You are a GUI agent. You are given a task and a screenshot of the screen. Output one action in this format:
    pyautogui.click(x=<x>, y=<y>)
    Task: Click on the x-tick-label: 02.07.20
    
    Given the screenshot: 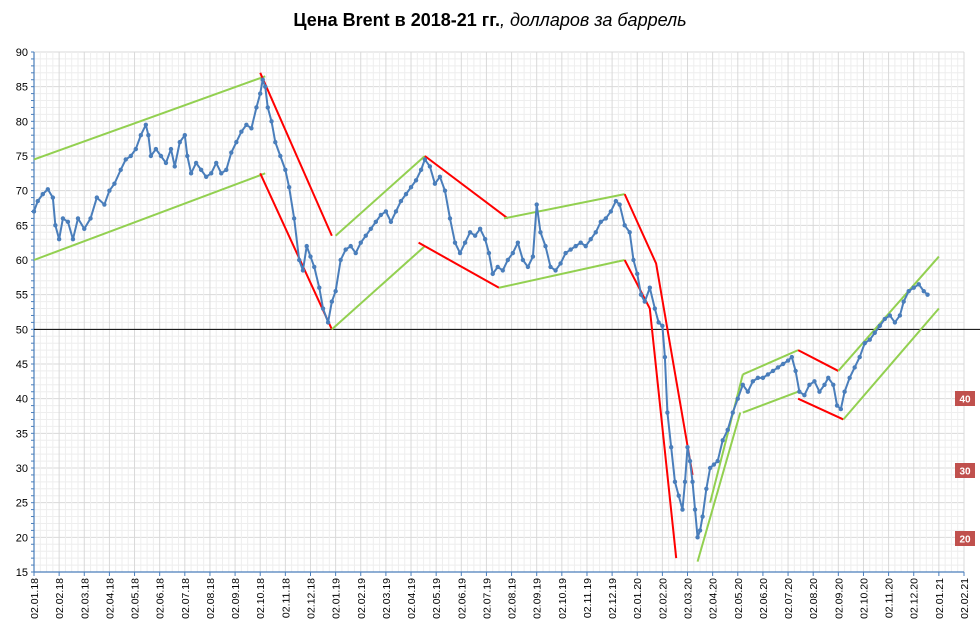 What is the action you would take?
    pyautogui.click(x=789, y=598)
    